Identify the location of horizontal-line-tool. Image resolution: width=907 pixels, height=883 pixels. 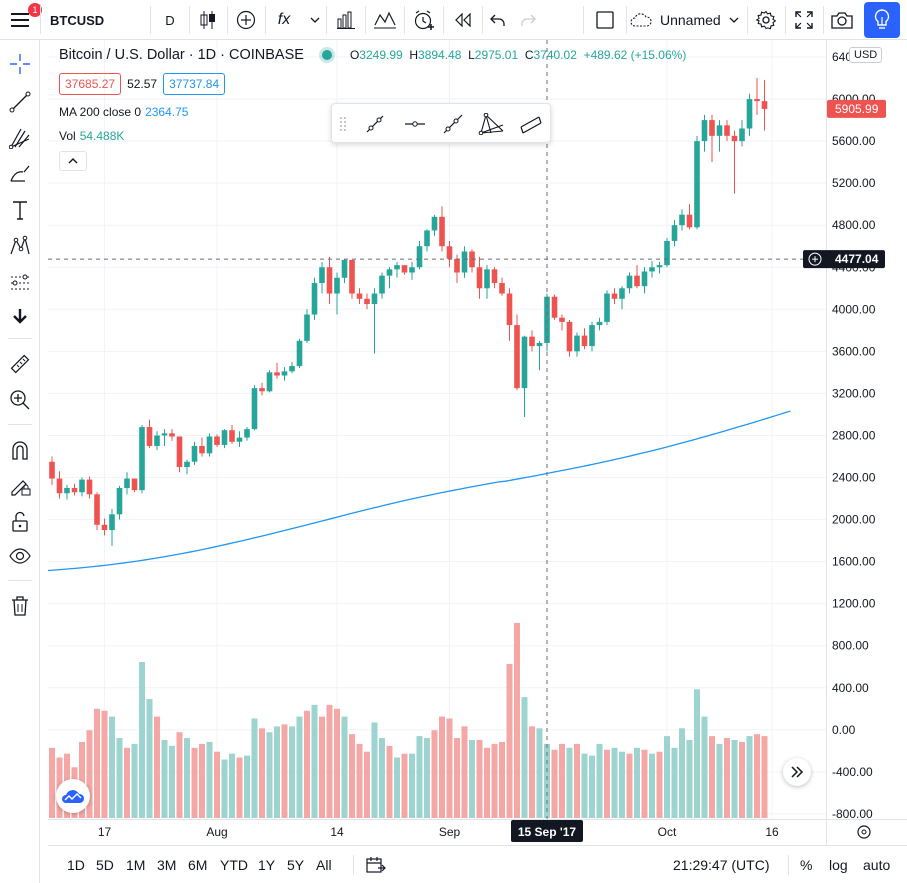
(415, 124).